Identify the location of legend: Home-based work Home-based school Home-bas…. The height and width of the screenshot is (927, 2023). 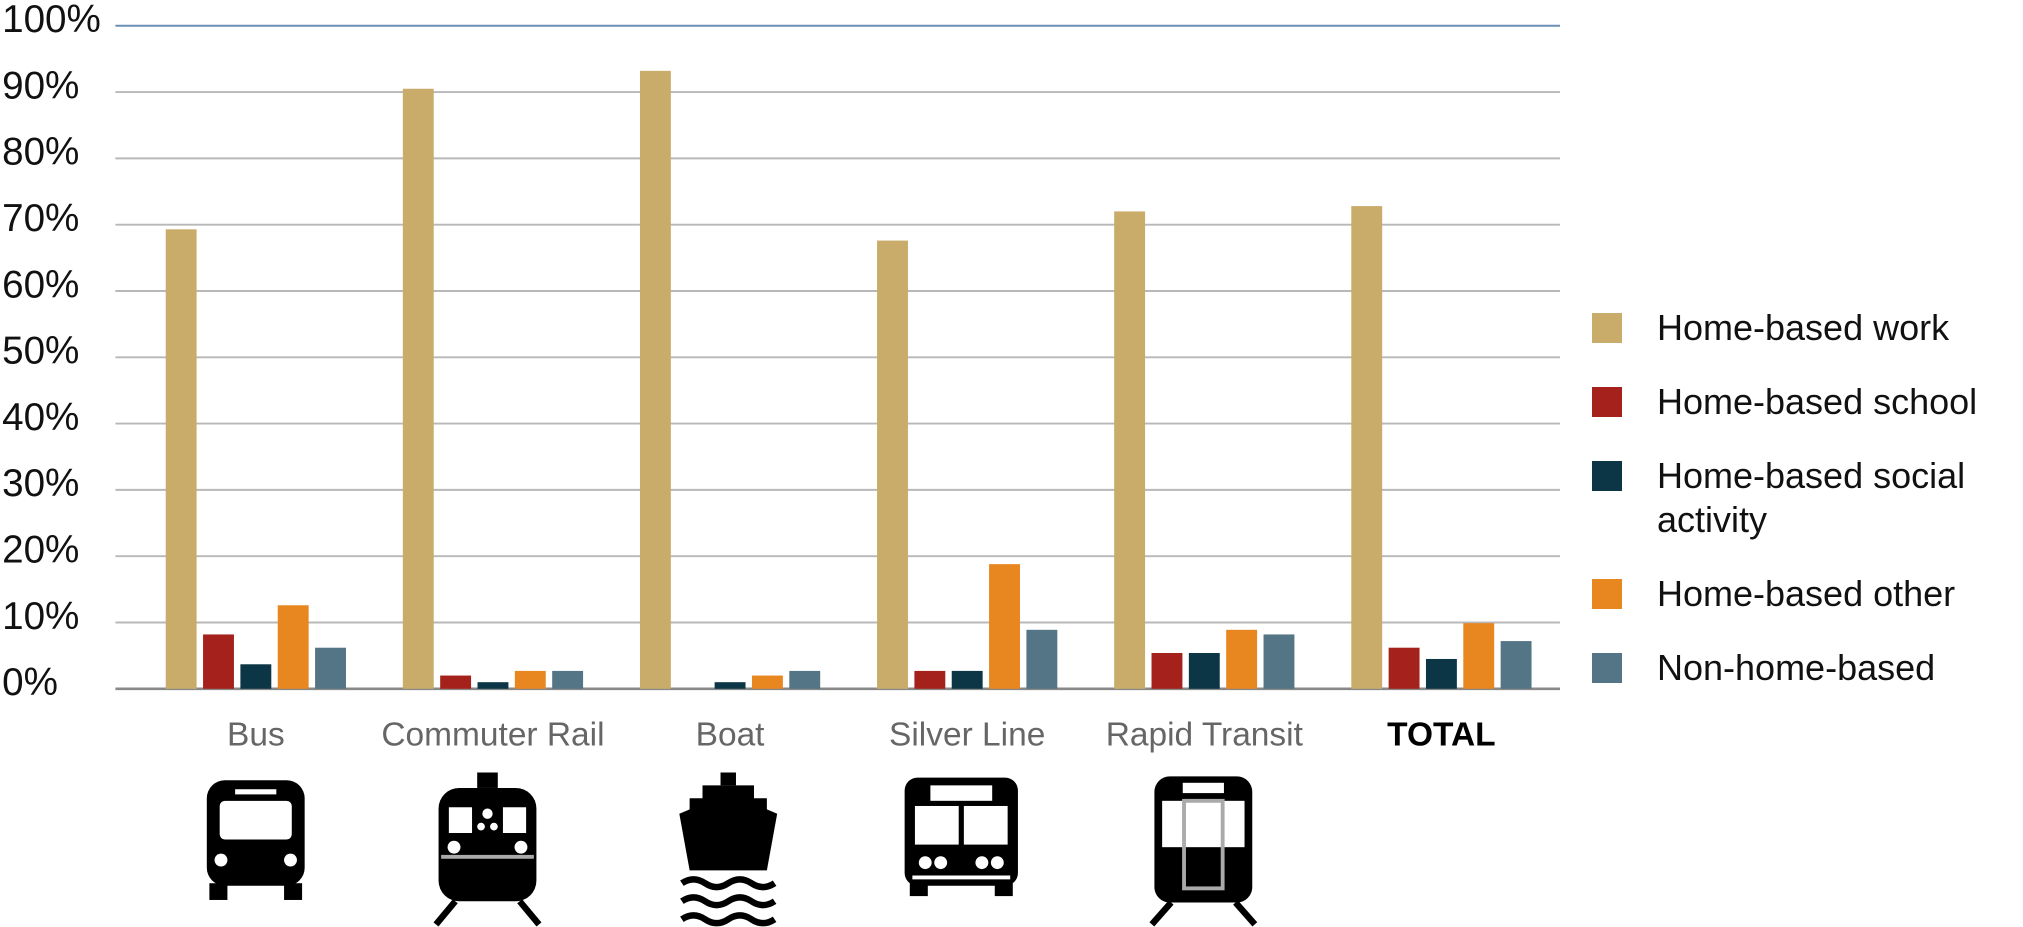
(1807, 498).